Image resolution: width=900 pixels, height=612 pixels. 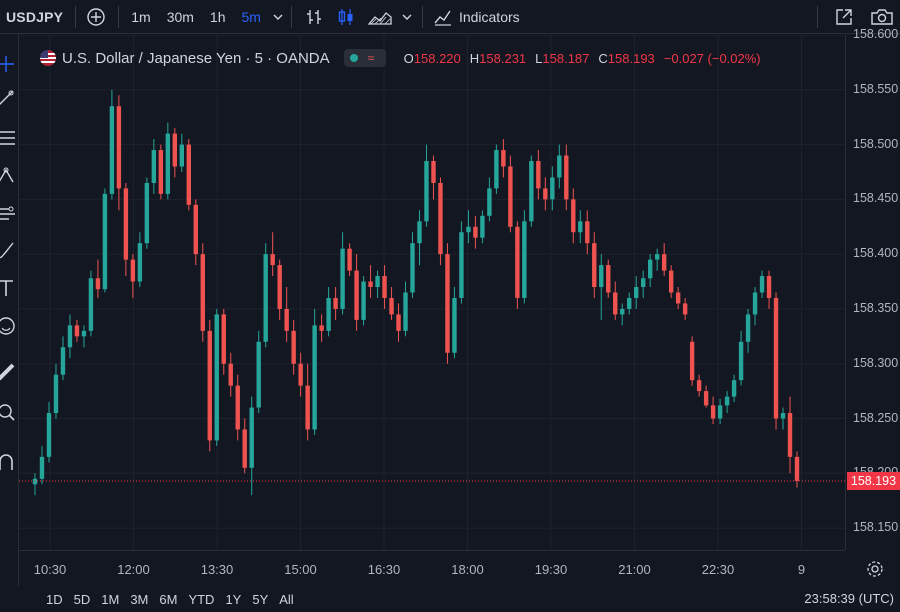 I want to click on fullscreen-button, so click(x=844, y=17).